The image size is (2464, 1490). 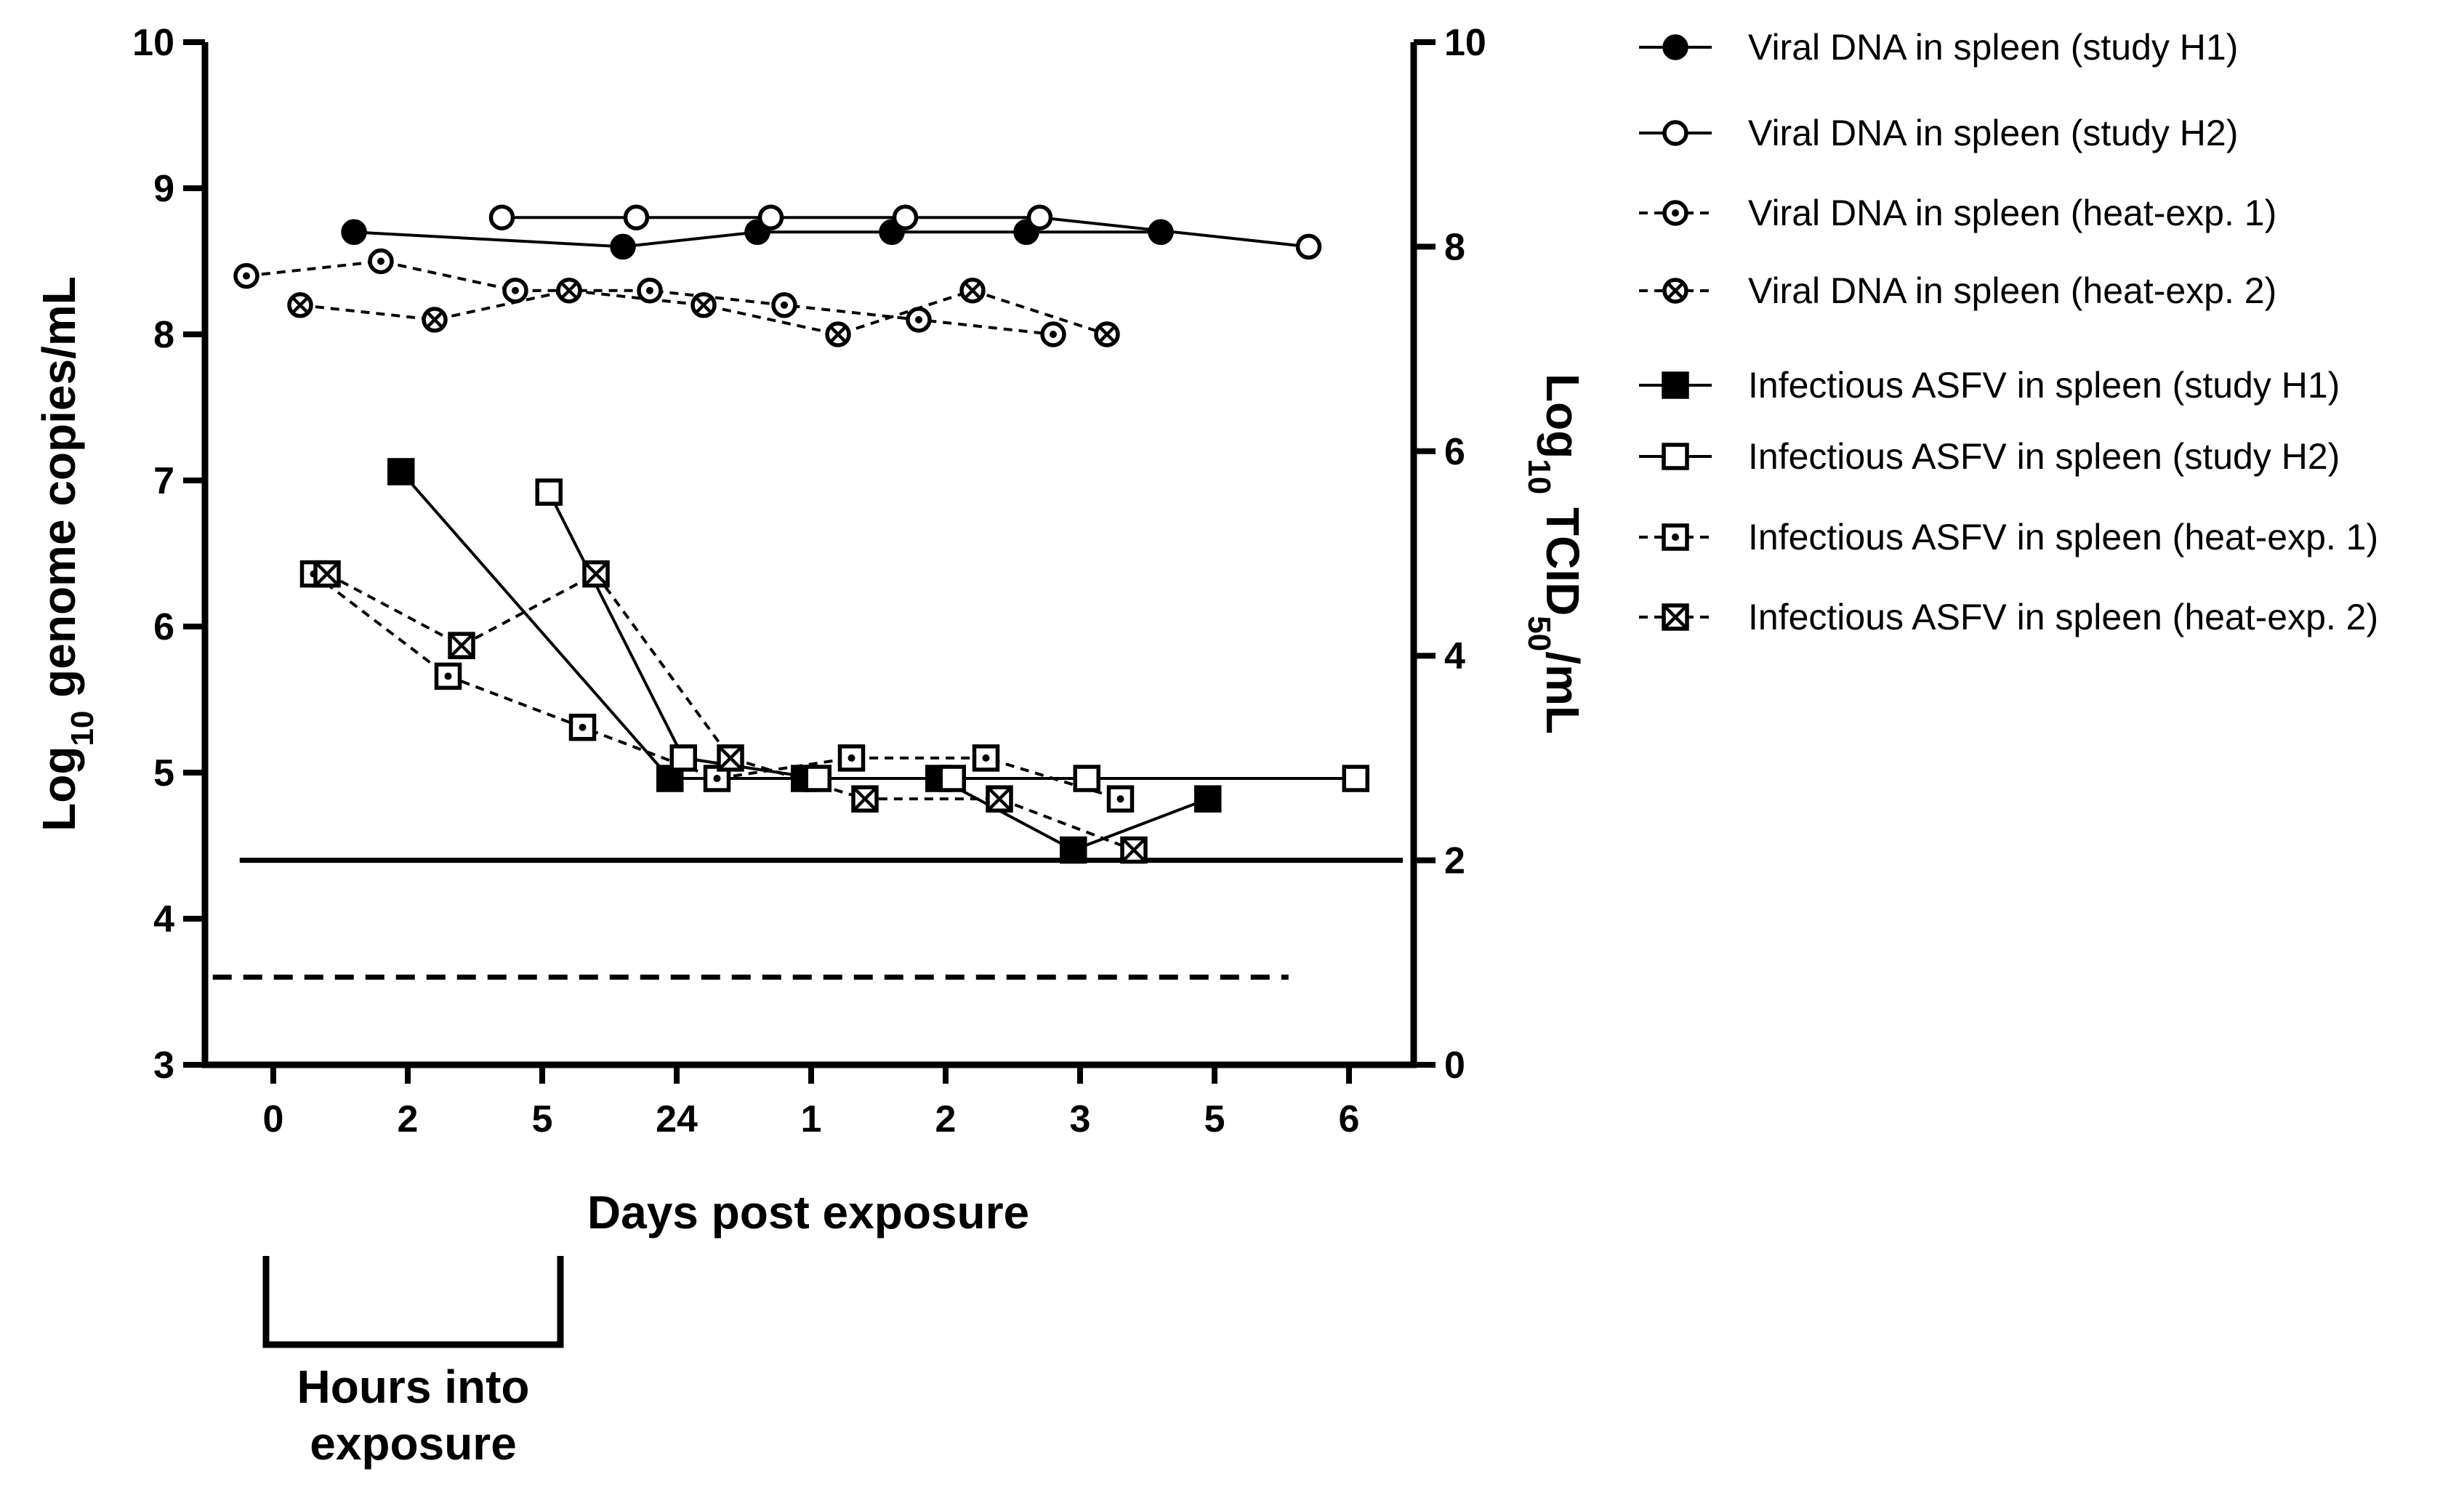 What do you see at coordinates (153, 43) in the screenshot?
I see `y-left-tick-label: 10` at bounding box center [153, 43].